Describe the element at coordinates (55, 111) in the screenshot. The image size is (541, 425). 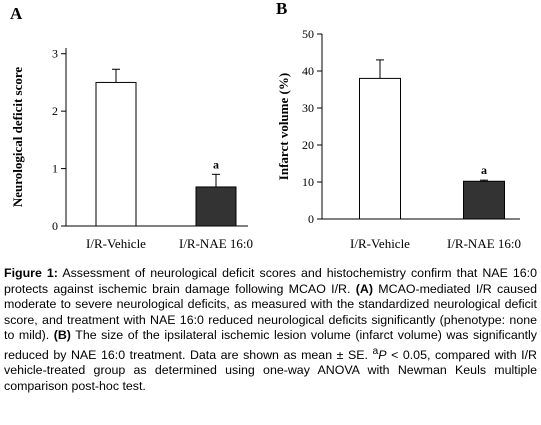
I see `panel-a-tick-label: 2` at that location.